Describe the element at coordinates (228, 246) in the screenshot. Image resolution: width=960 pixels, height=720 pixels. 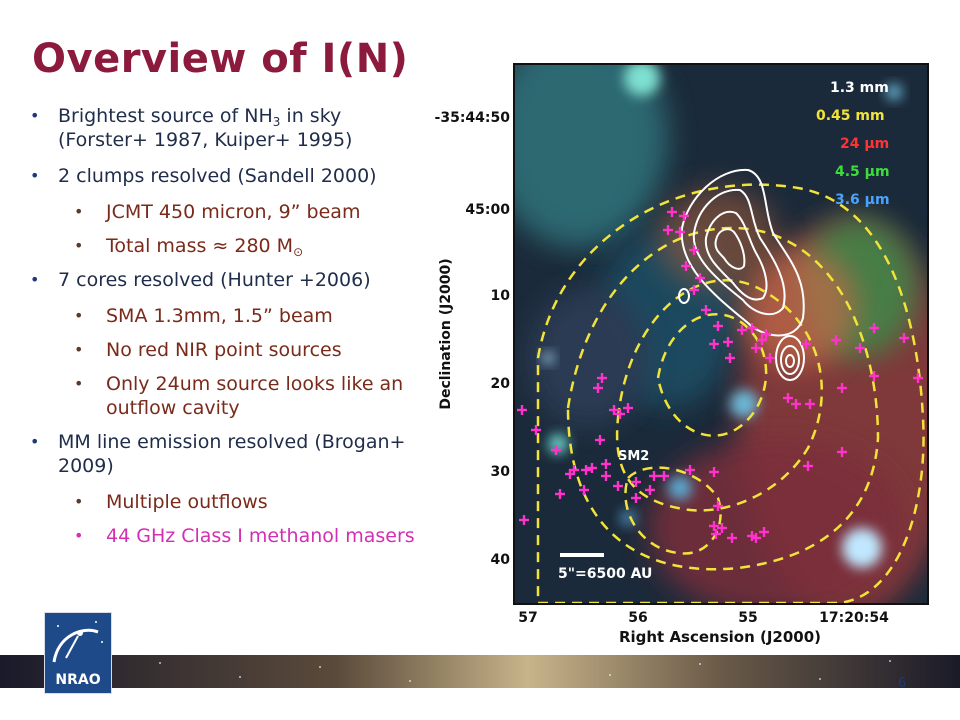
I see `sub-bullet-item: • Total mass ≈ 280 M⊙` at that location.